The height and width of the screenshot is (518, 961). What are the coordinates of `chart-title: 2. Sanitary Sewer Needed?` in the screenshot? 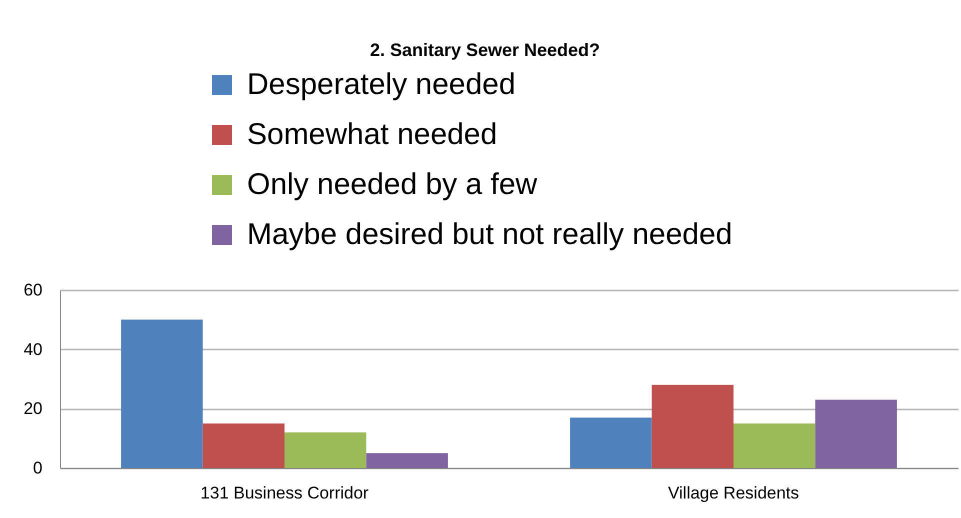 It's located at (485, 50).